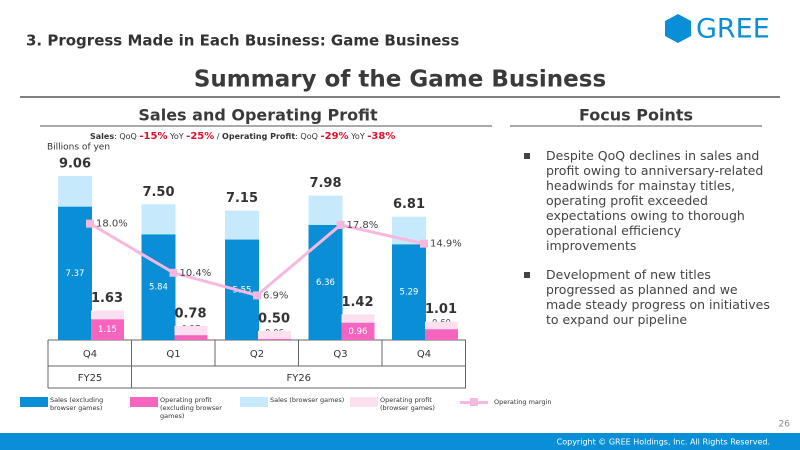 Image resolution: width=800 pixels, height=450 pixels. What do you see at coordinates (258, 115) in the screenshot?
I see `left-heading: Sales and Operating Profit` at bounding box center [258, 115].